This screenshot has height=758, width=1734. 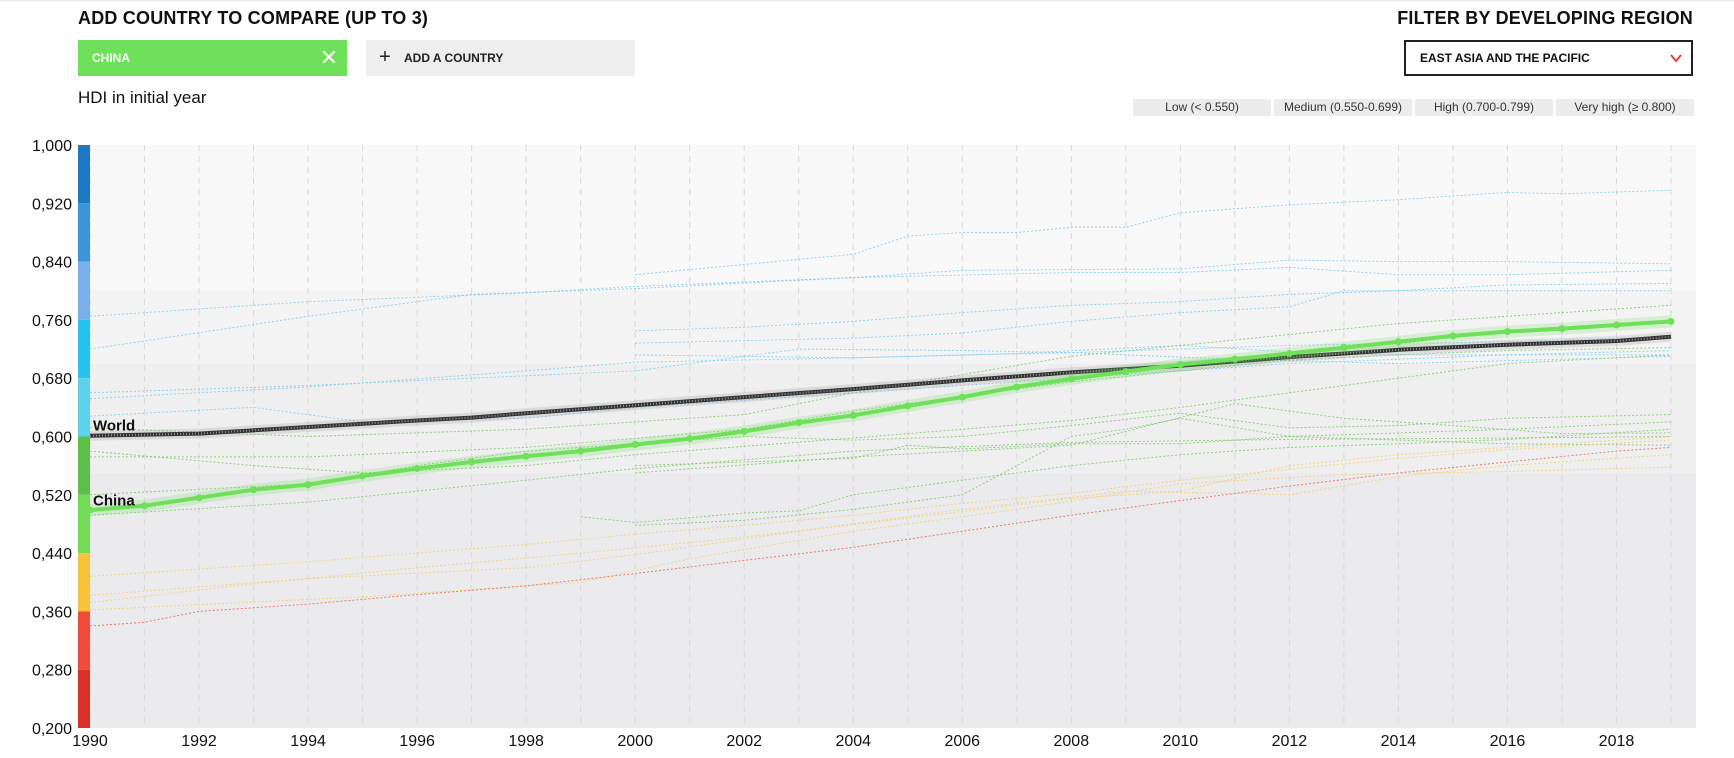 I want to click on add-country-button: + ADD A COUNTRY, so click(x=500, y=58).